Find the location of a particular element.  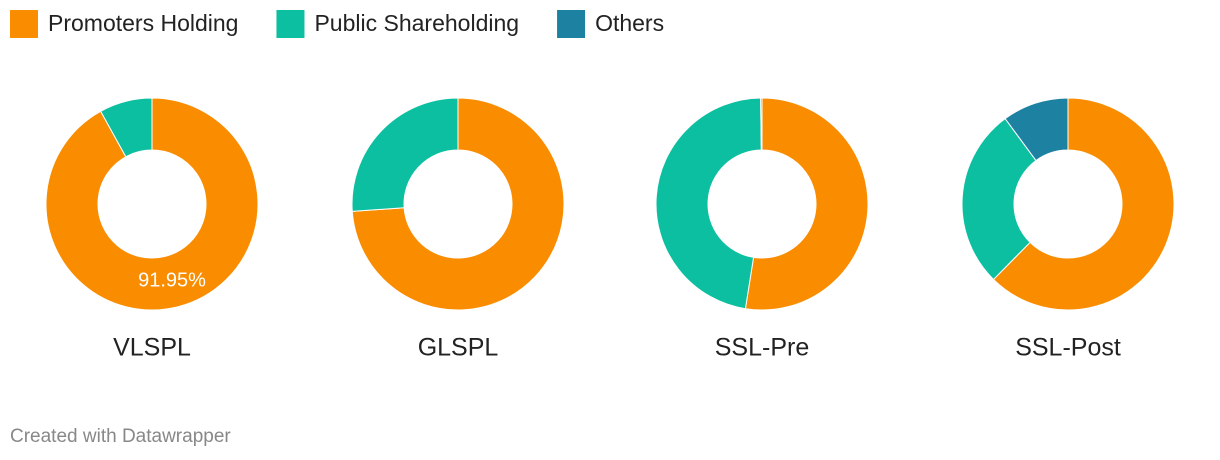

category-label: SSL-Pre is located at coordinates (762, 348).